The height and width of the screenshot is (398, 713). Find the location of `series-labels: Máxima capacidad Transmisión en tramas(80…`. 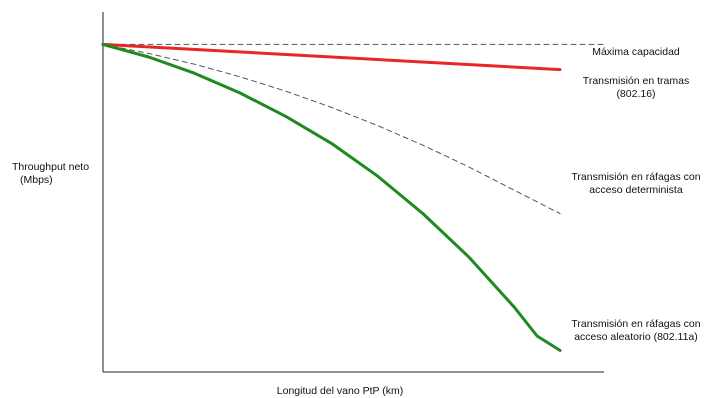

series-labels: Máxima capacidad Transmisión en tramas(80… is located at coordinates (635, 194).